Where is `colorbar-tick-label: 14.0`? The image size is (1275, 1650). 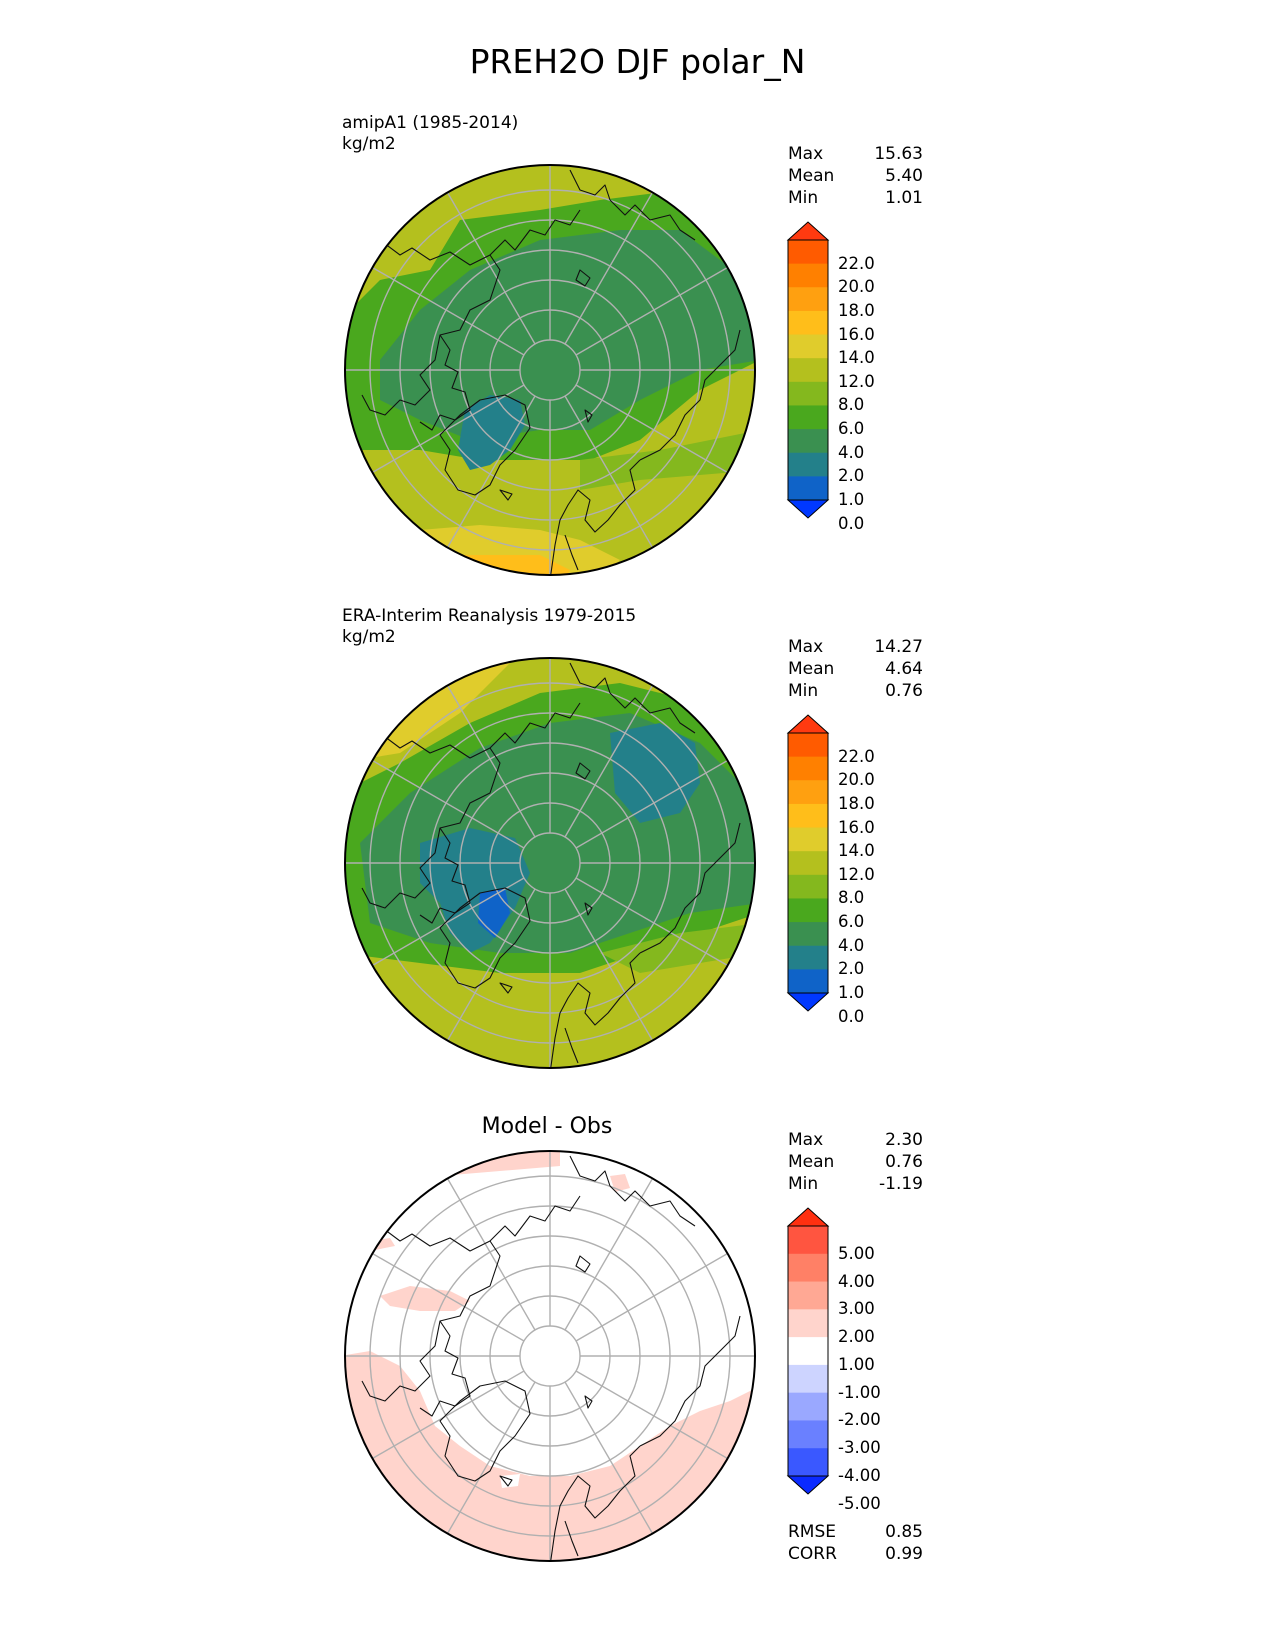 colorbar-tick-label: 14.0 is located at coordinates (856, 851).